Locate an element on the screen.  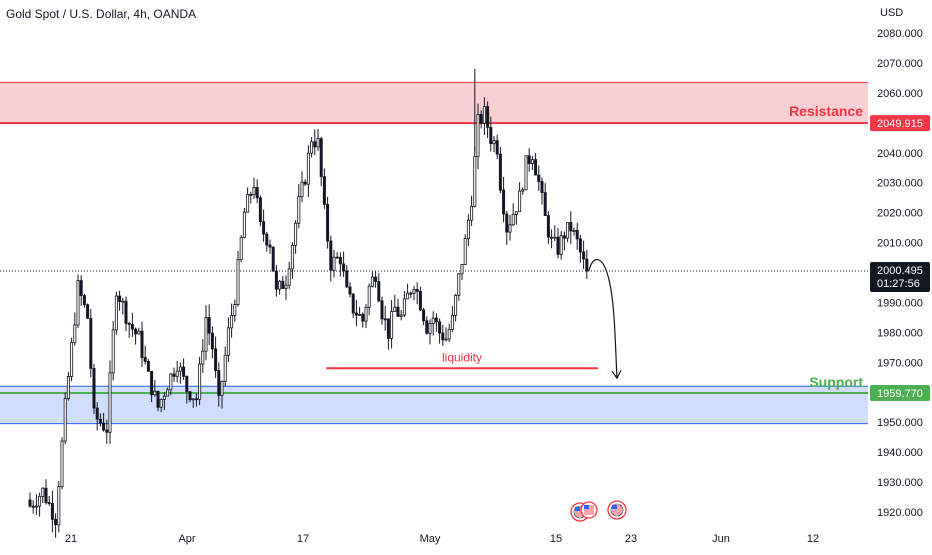
price-tick-label: 2080.000 is located at coordinates (900, 34).